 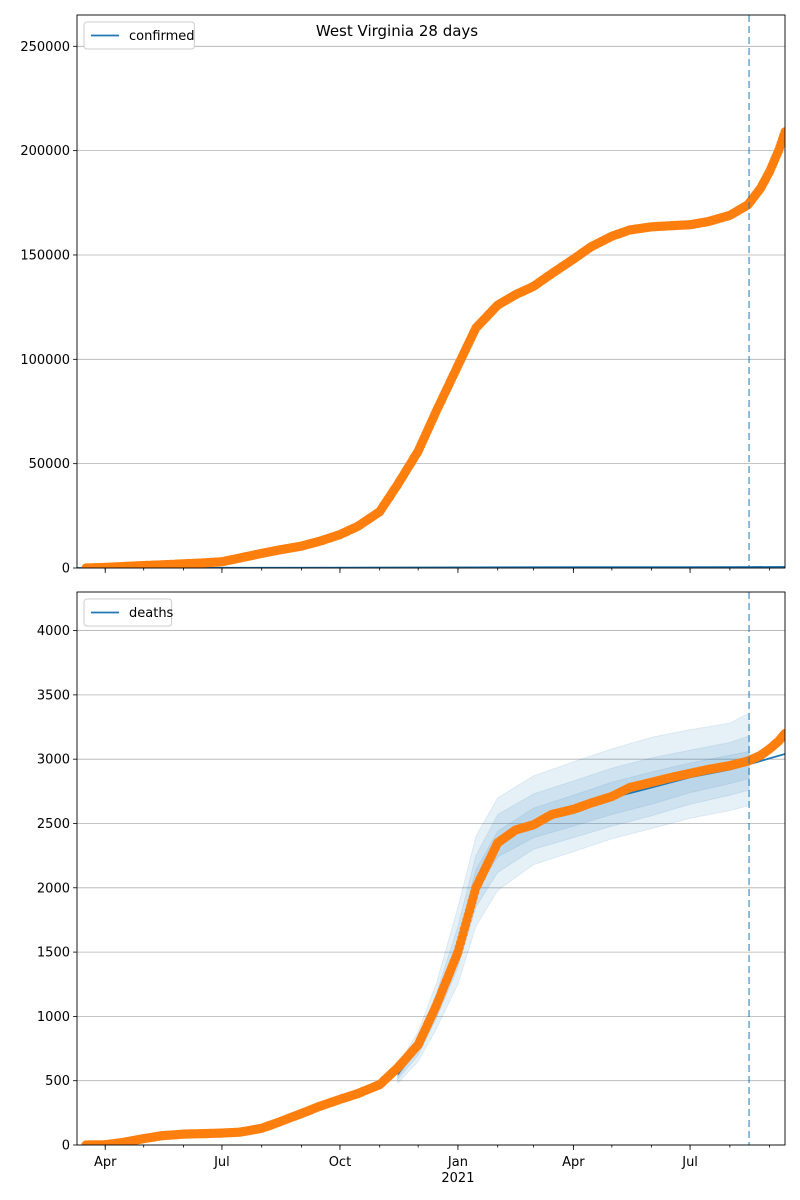 I want to click on y-tick-label: 200000, so click(x=45, y=151).